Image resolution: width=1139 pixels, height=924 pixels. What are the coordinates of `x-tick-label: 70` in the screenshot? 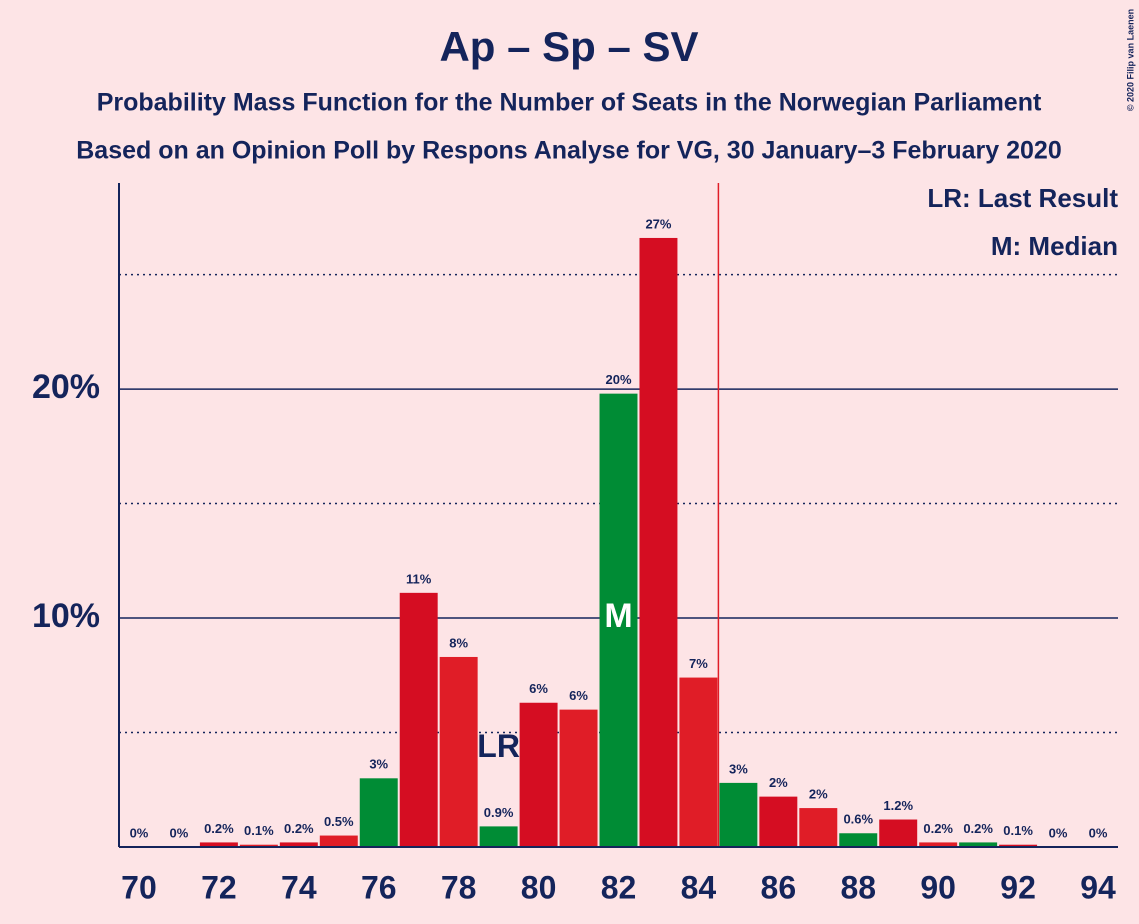 It's located at (139, 887).